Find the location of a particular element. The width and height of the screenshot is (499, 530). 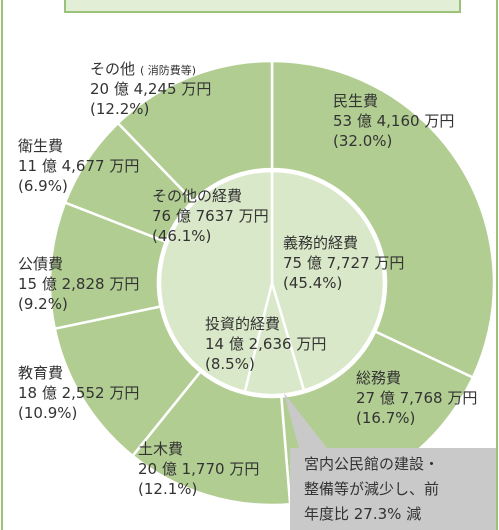

percent-label: (46.1%) is located at coordinates (181, 236).